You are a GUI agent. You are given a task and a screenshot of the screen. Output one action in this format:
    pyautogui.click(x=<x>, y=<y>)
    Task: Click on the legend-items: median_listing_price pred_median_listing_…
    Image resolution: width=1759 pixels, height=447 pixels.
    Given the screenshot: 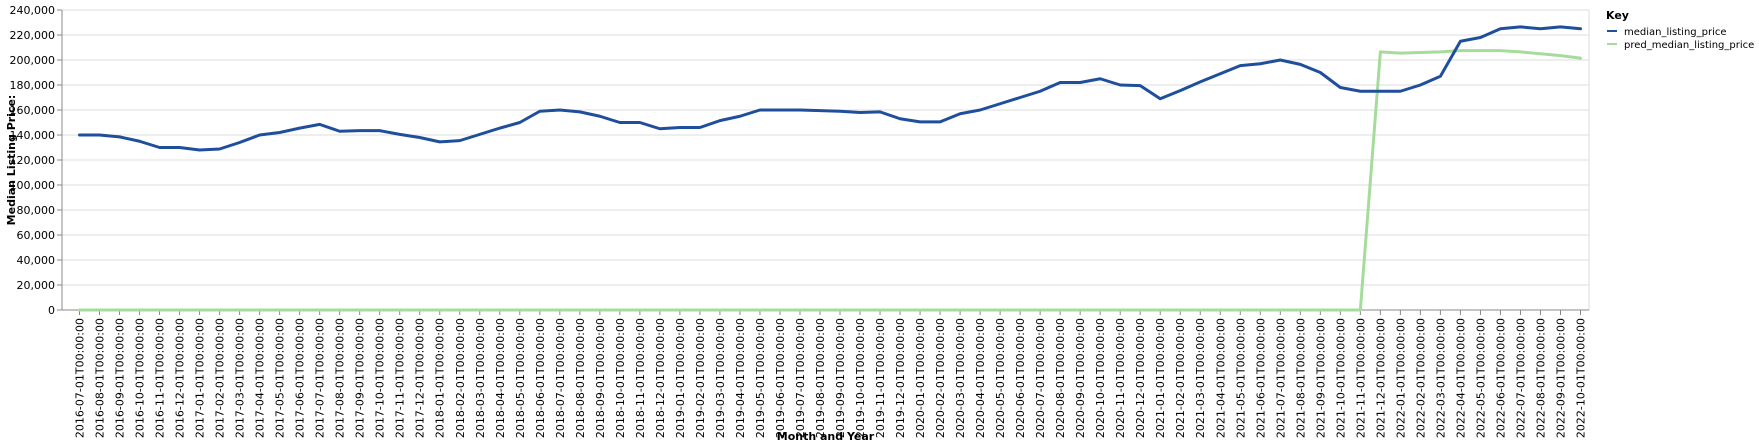 What is the action you would take?
    pyautogui.click(x=1680, y=39)
    